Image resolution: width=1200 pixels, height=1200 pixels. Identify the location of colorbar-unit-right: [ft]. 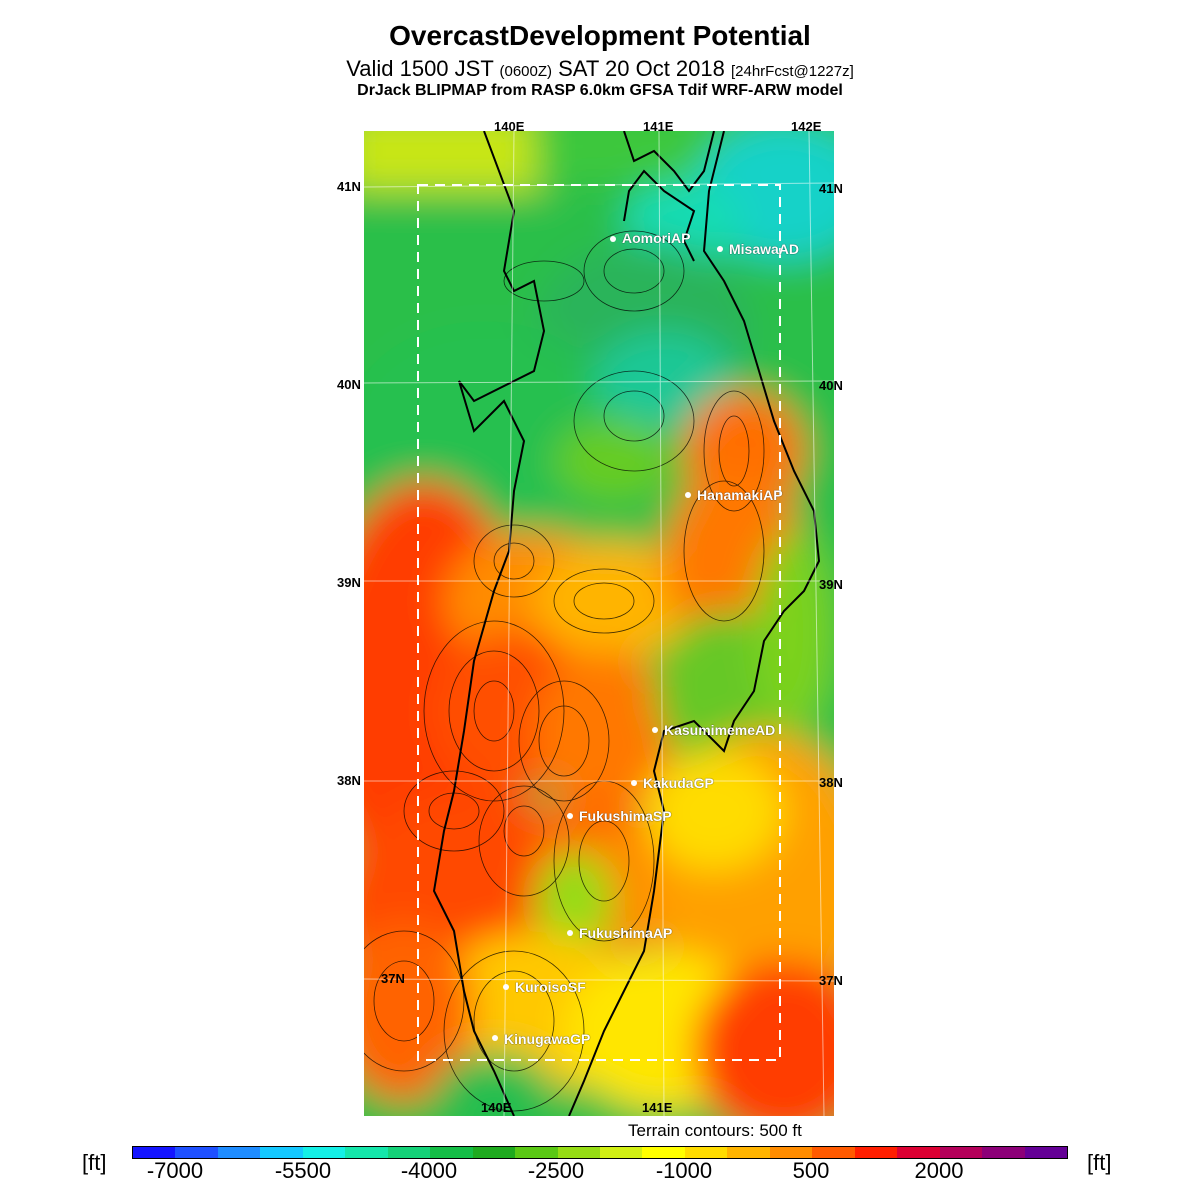
(1099, 1162).